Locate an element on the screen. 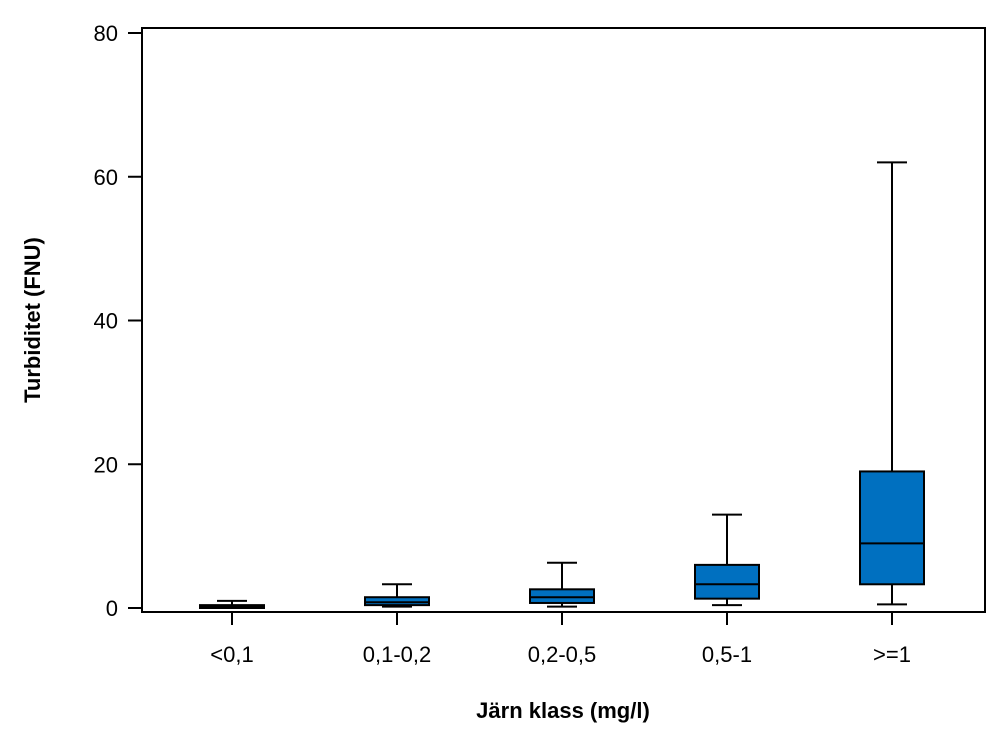 The image size is (1000, 750). x-axis: <0,1 0,1-0,2 0,2-0,5 0,5-1 >=1 is located at coordinates (560, 639).